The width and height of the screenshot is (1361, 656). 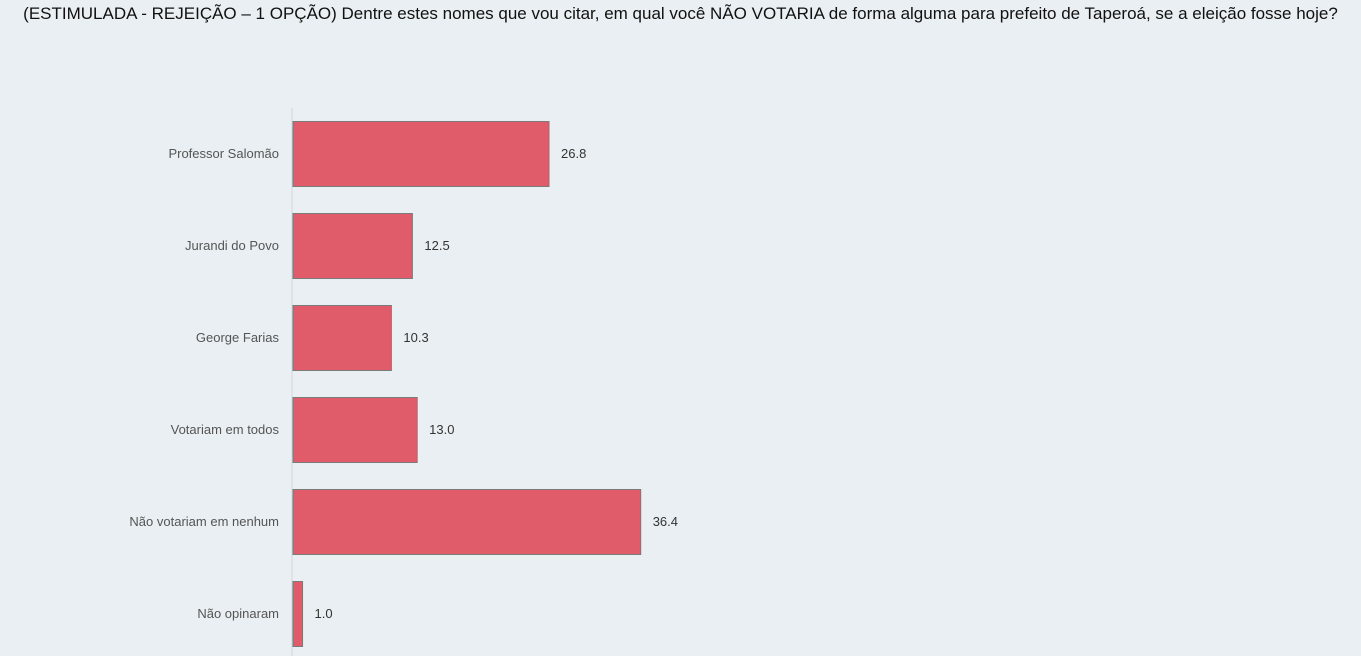 I want to click on data-label: 10.3, so click(x=415, y=337).